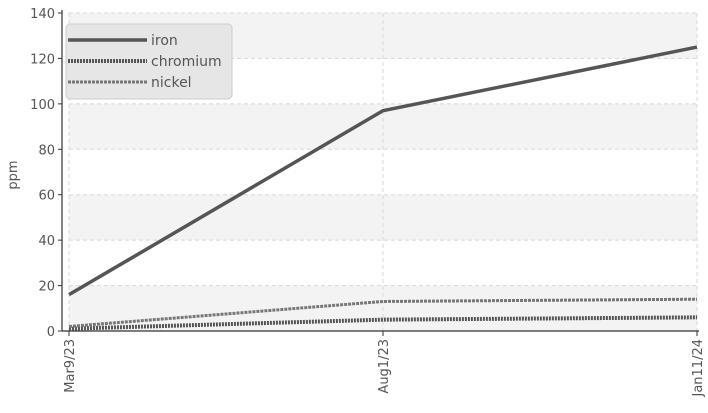  I want to click on legend-box, so click(149, 61).